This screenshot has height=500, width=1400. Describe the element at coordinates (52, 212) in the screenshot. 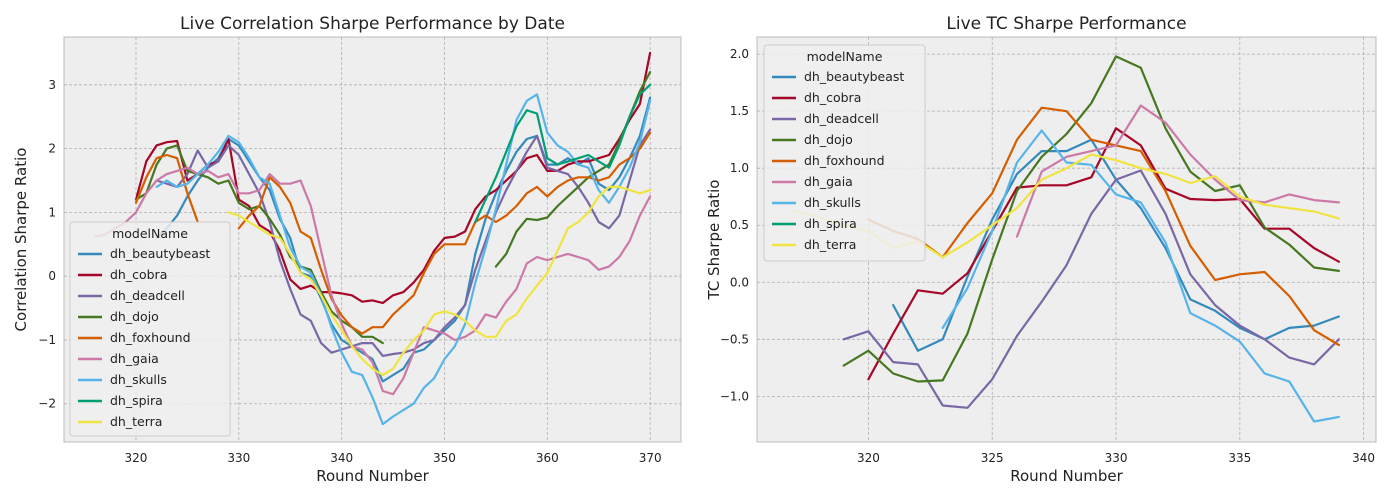

I see `y-tick-label: 1` at that location.